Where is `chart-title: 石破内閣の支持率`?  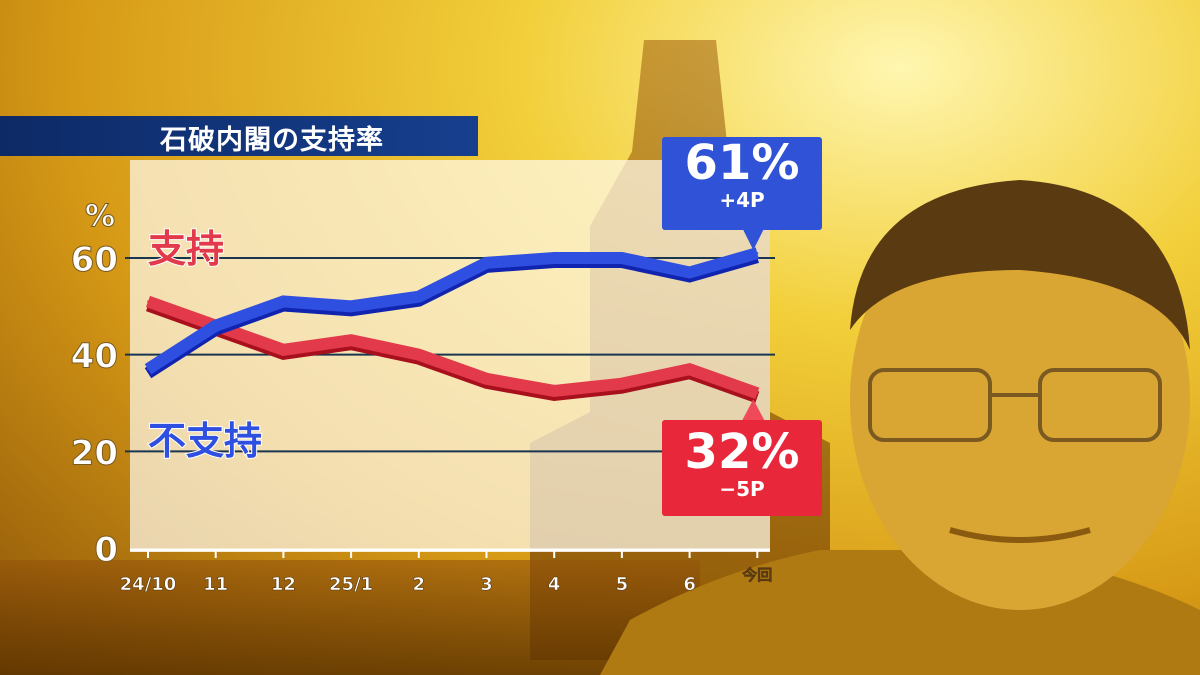
chart-title: 石破内閣の支持率 is located at coordinates (272, 140).